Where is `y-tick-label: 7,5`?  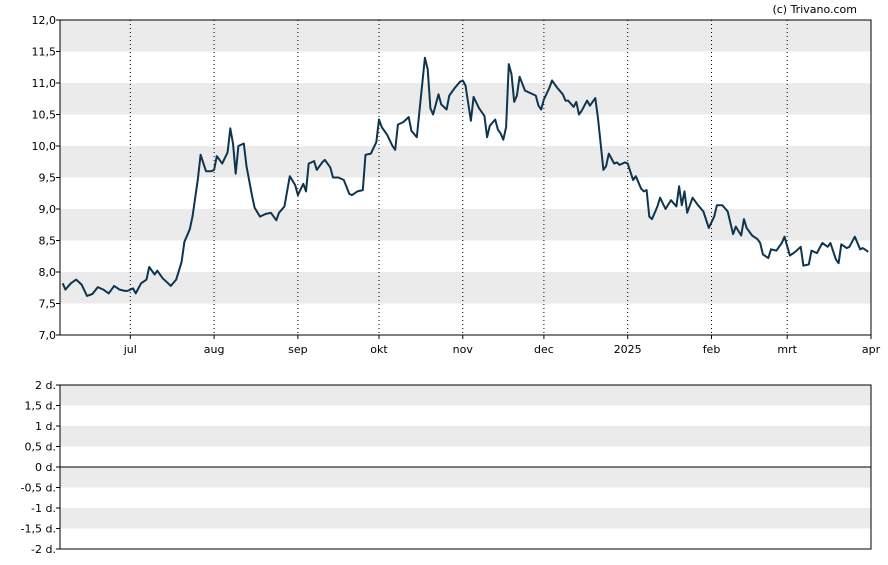
y-tick-label: 7,5 is located at coordinates (48, 304).